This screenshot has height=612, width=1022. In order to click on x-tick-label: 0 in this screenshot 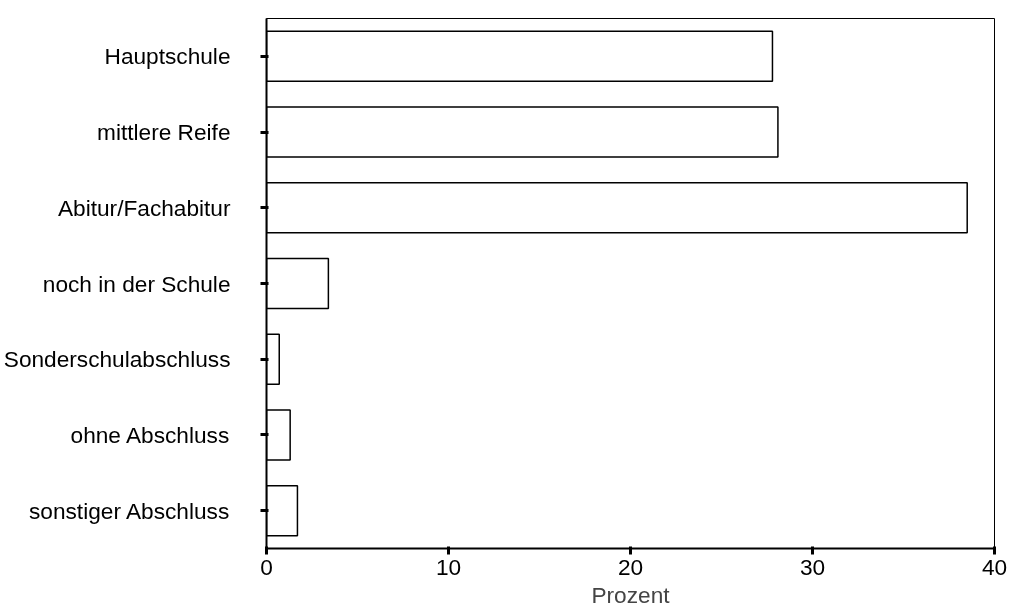, I will do `click(266, 566)`.